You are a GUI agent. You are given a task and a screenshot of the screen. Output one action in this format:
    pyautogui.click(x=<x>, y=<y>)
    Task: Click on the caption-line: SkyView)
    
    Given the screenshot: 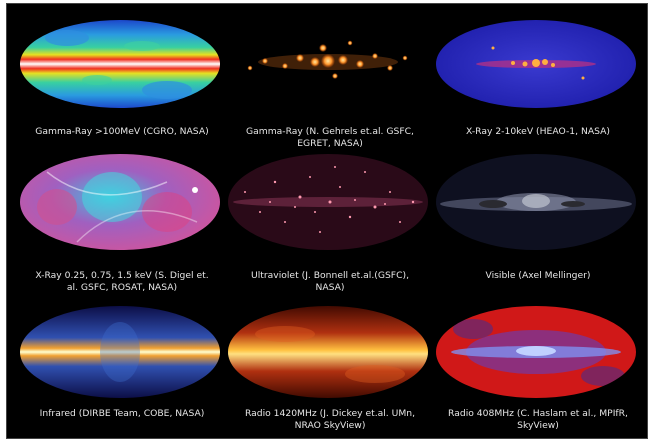 What is the action you would take?
    pyautogui.click(x=538, y=425)
    